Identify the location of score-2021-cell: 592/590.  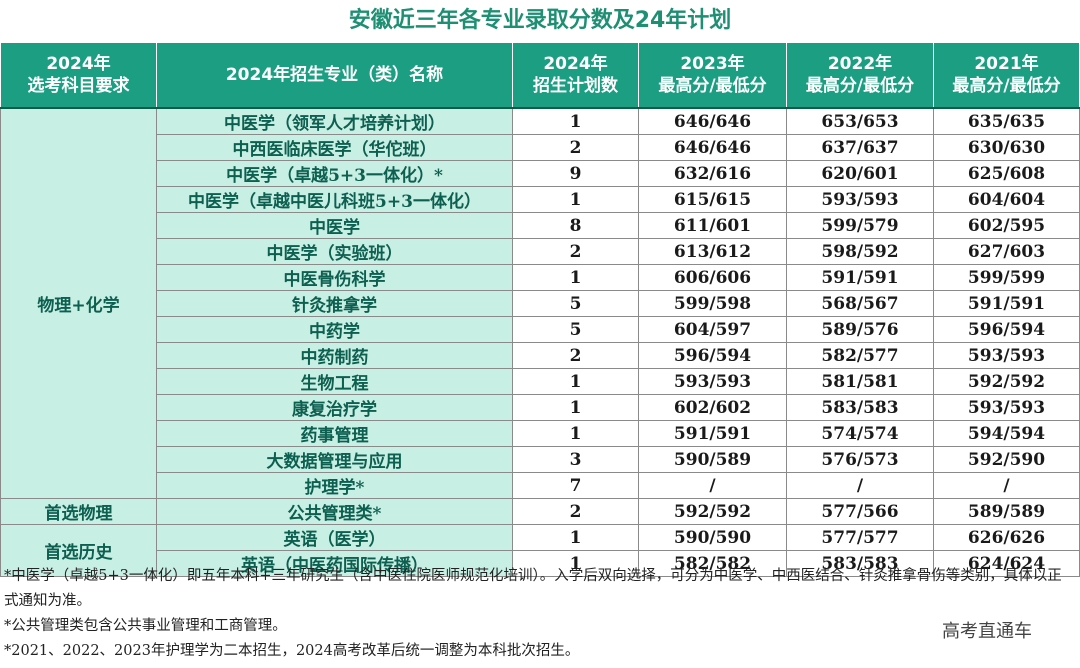
(1006, 459).